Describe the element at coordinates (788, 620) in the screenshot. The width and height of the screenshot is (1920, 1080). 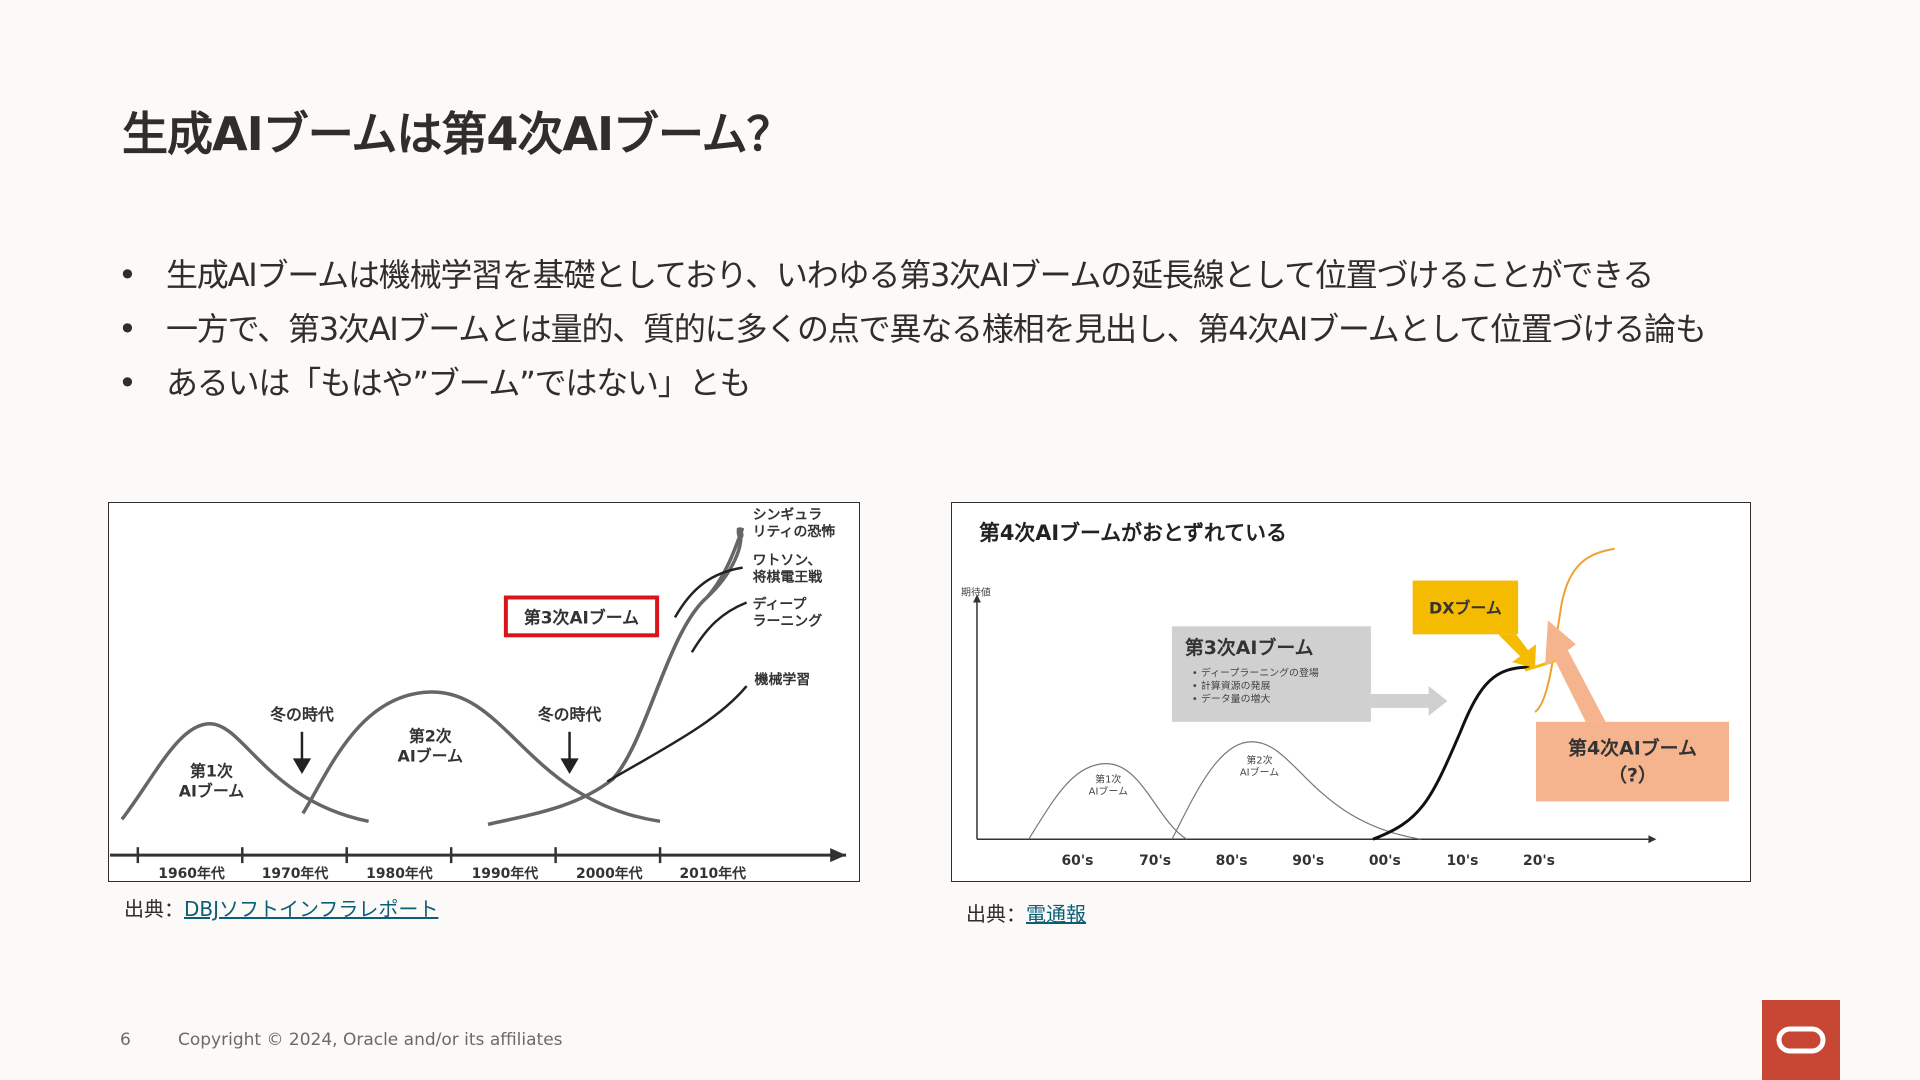
I see `deep-learning-label: ラーニング` at that location.